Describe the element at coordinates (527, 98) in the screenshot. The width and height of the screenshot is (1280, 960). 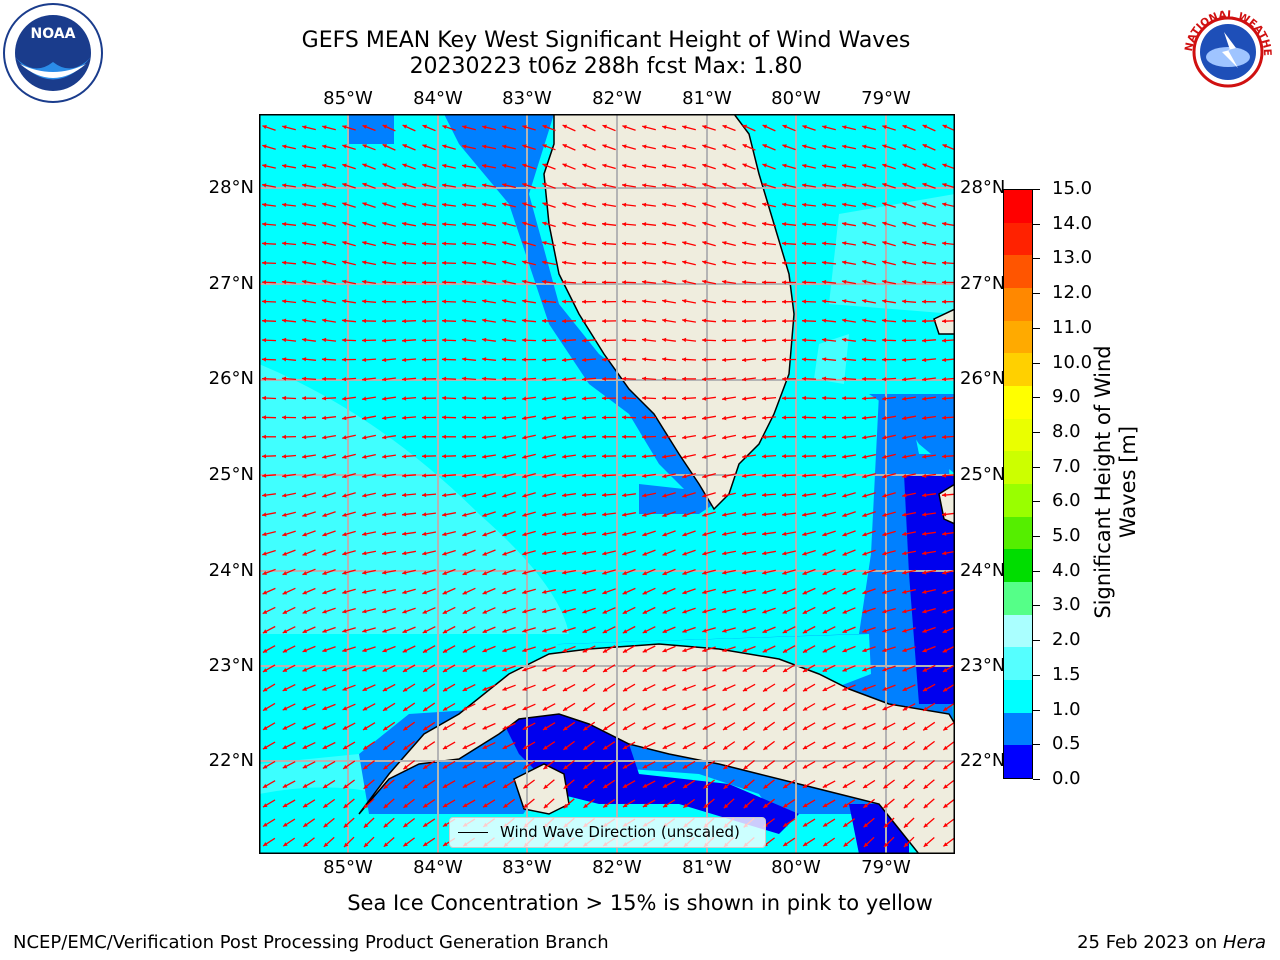
I see `lon-label-top: 83°W` at that location.